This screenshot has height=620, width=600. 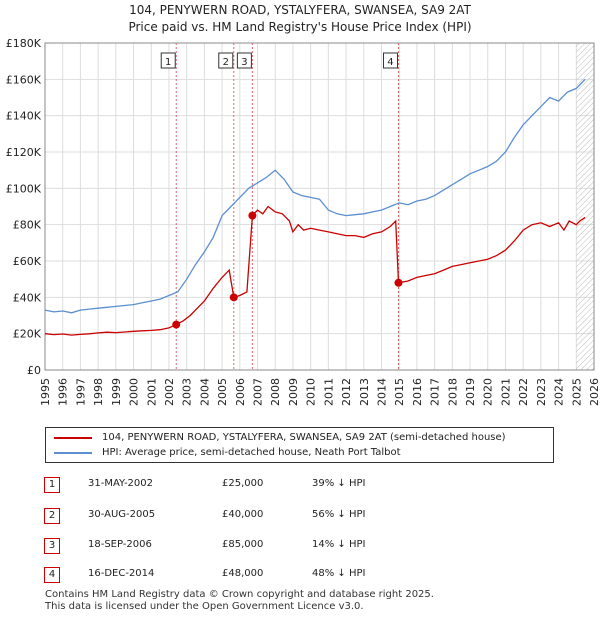 I want to click on x-tick-label: 1999, so click(x=116, y=392).